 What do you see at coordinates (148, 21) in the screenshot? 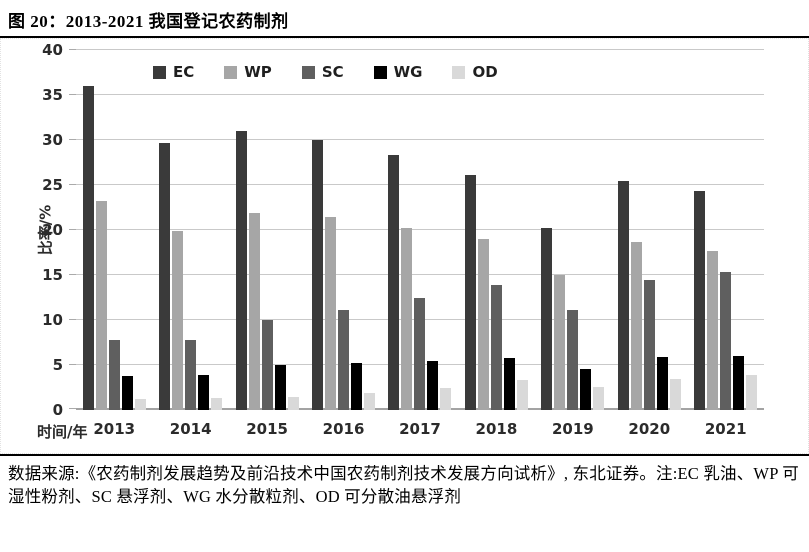
I see `figure-title: 图 20：2013-2021 我国登记农药制剂` at bounding box center [148, 21].